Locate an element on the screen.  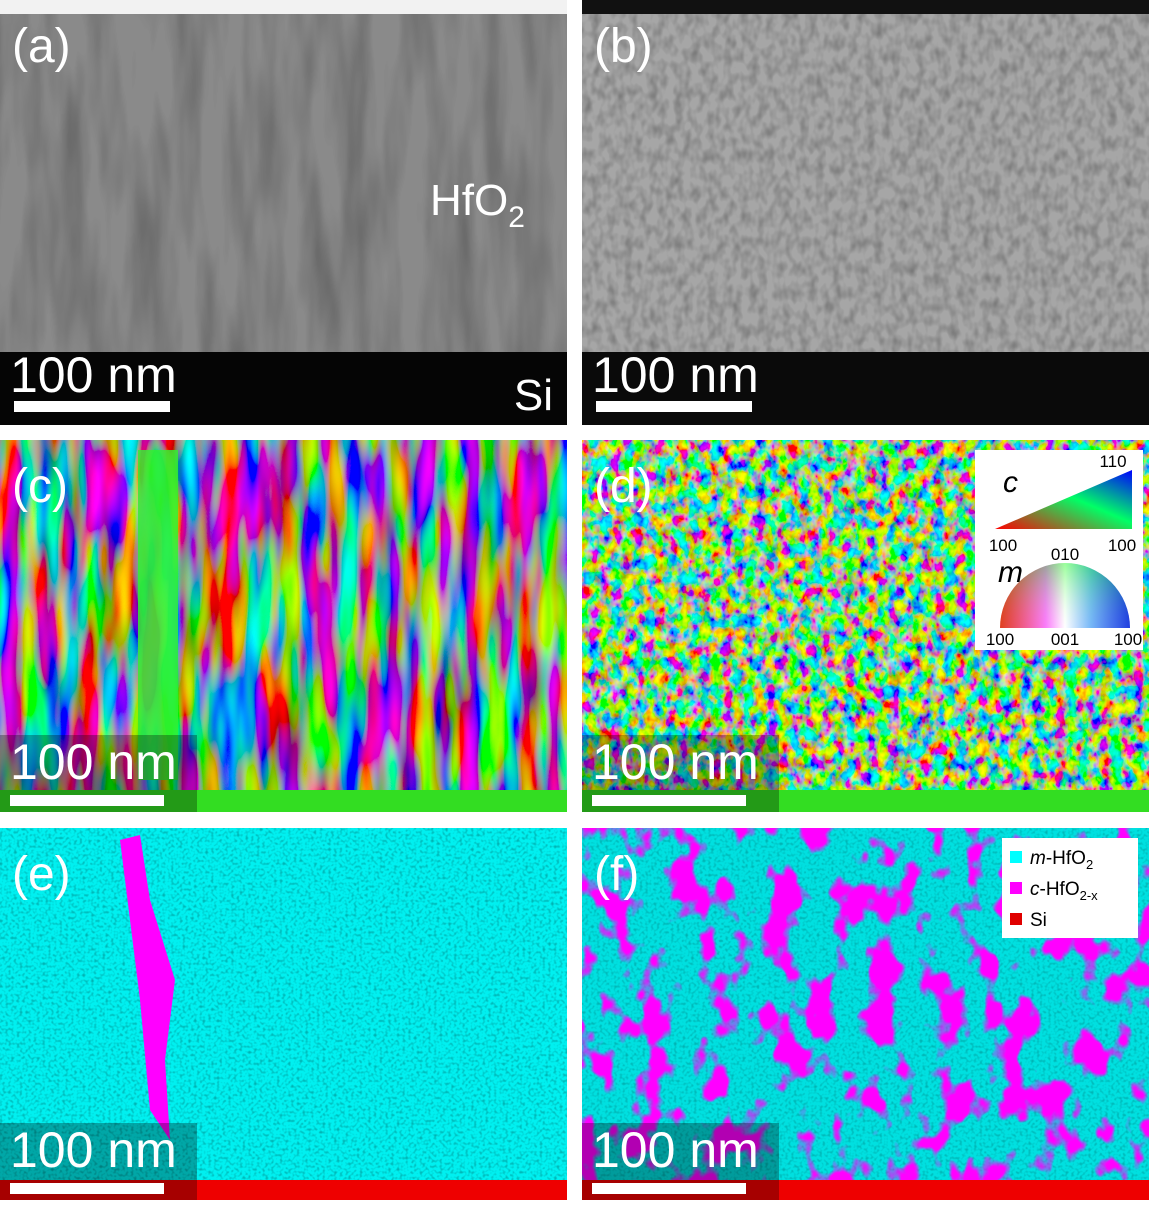
orientation-map is located at coordinates (283, 615).